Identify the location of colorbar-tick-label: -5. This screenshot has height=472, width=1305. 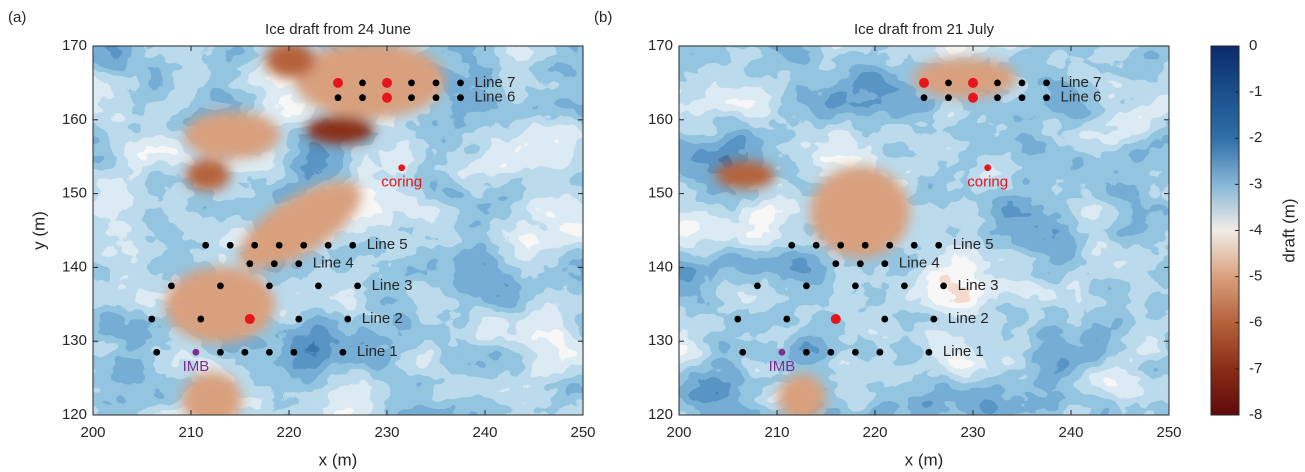
(1255, 276).